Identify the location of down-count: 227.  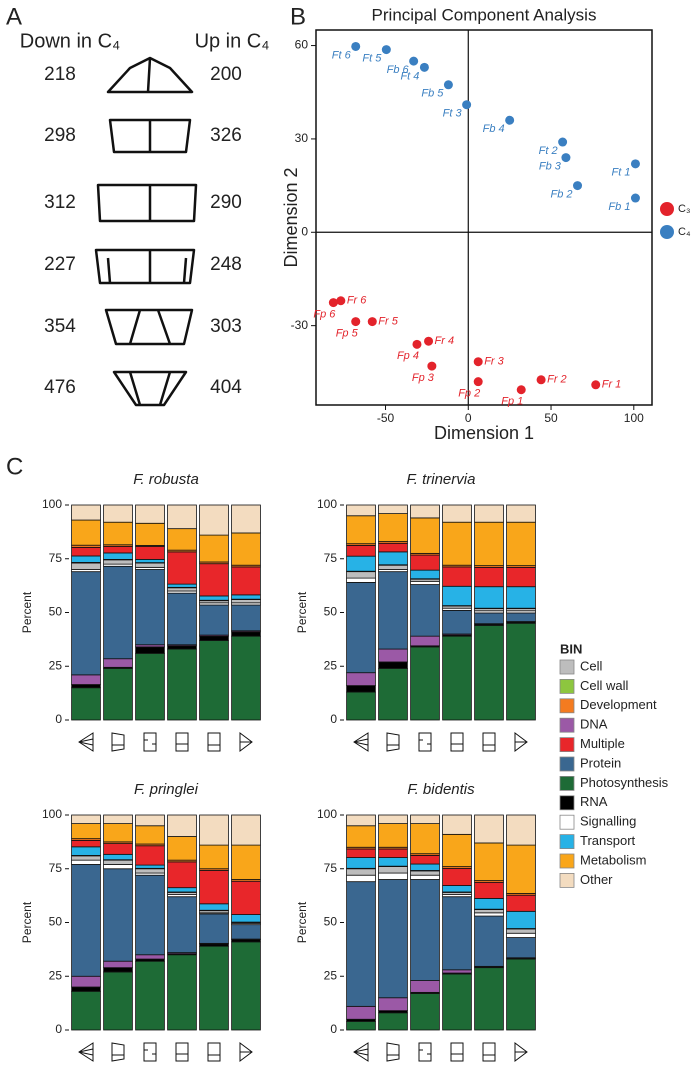
(60, 264).